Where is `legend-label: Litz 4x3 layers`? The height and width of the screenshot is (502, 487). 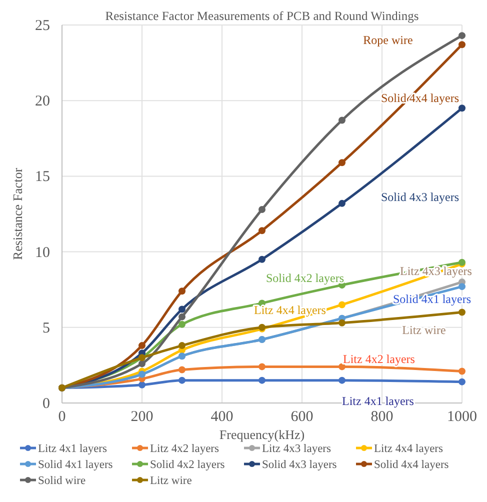
legend-label: Litz 4x3 layers is located at coordinates (297, 449).